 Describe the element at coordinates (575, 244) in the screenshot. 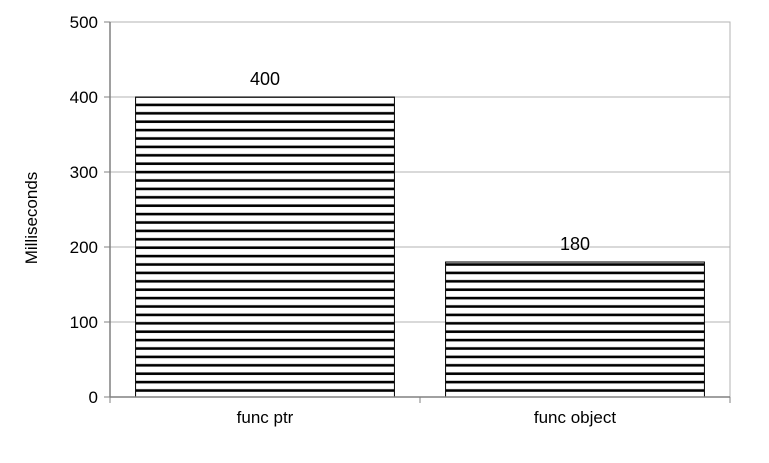

I see `data-label: 180` at that location.